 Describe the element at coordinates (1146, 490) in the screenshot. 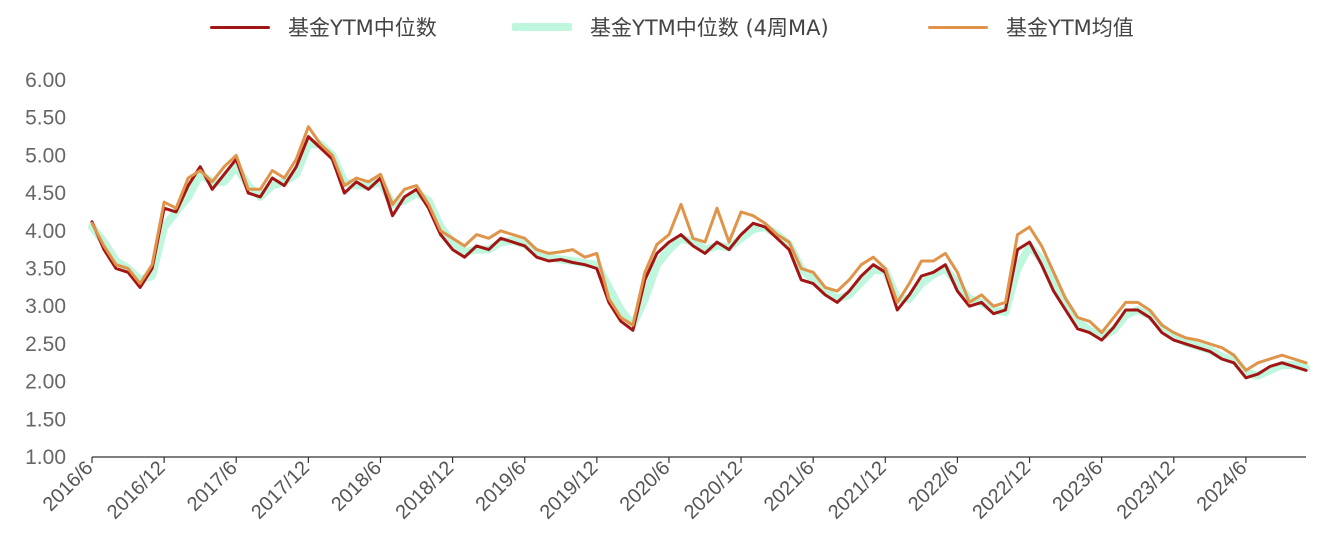

I see `x-tick-label: 2023/12` at that location.